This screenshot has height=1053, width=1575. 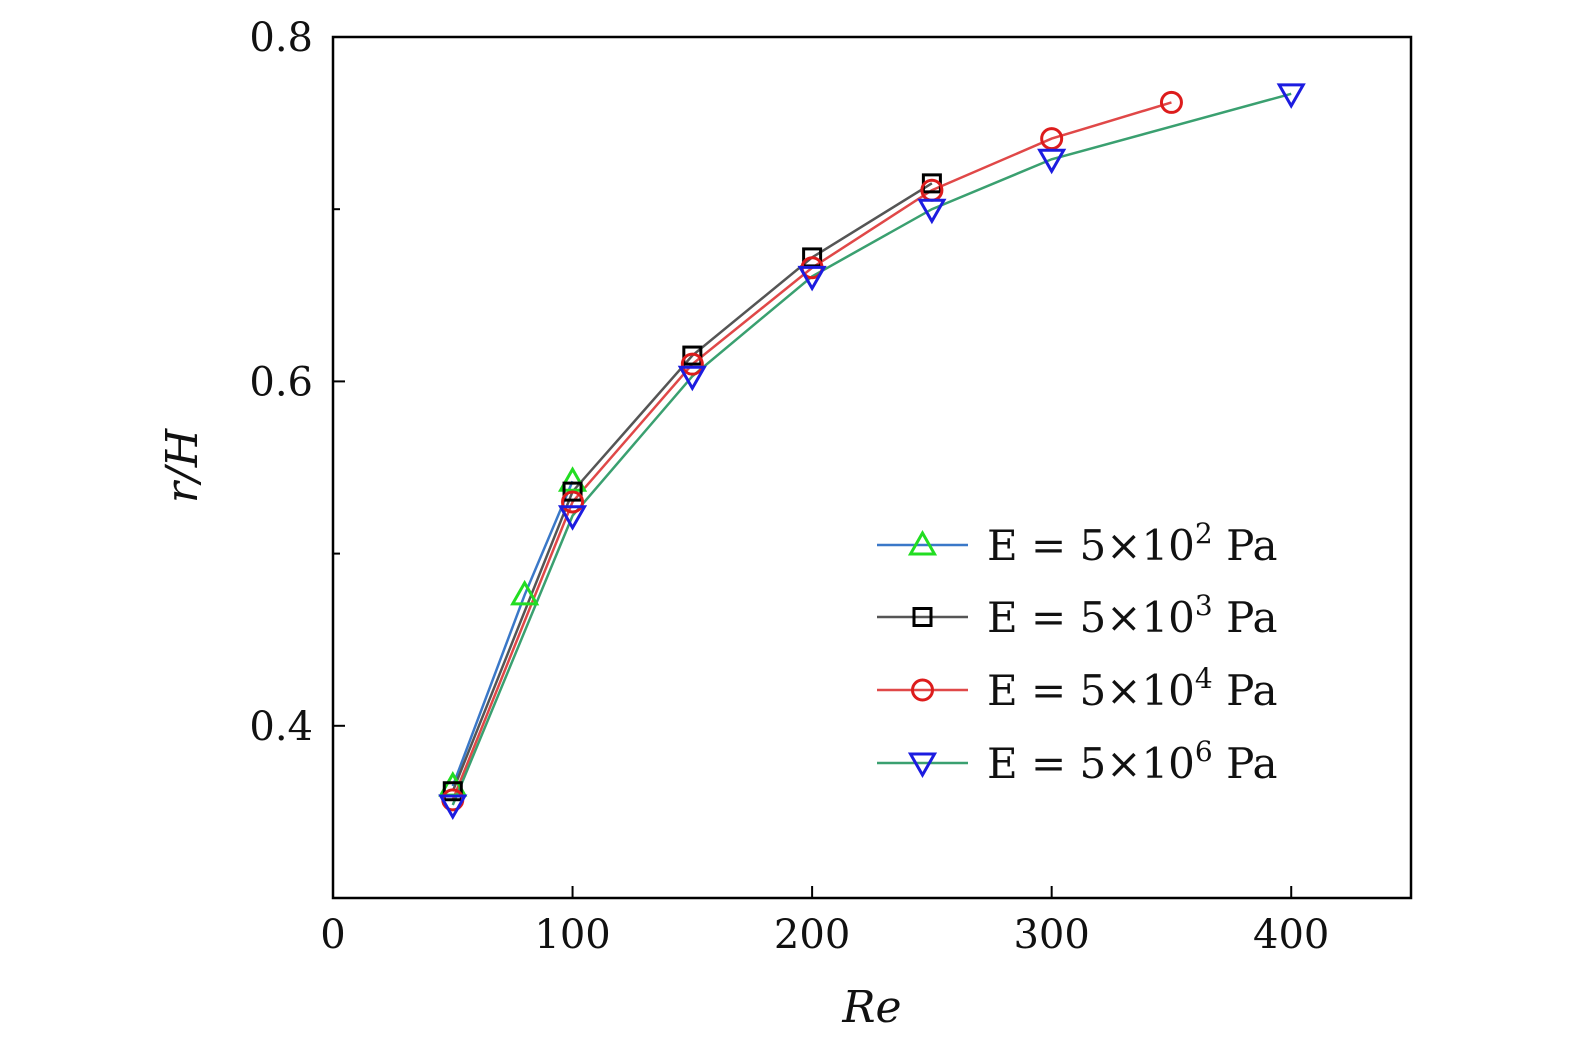 I want to click on legend-label: E = 5×102 Pa, so click(x=1132, y=543).